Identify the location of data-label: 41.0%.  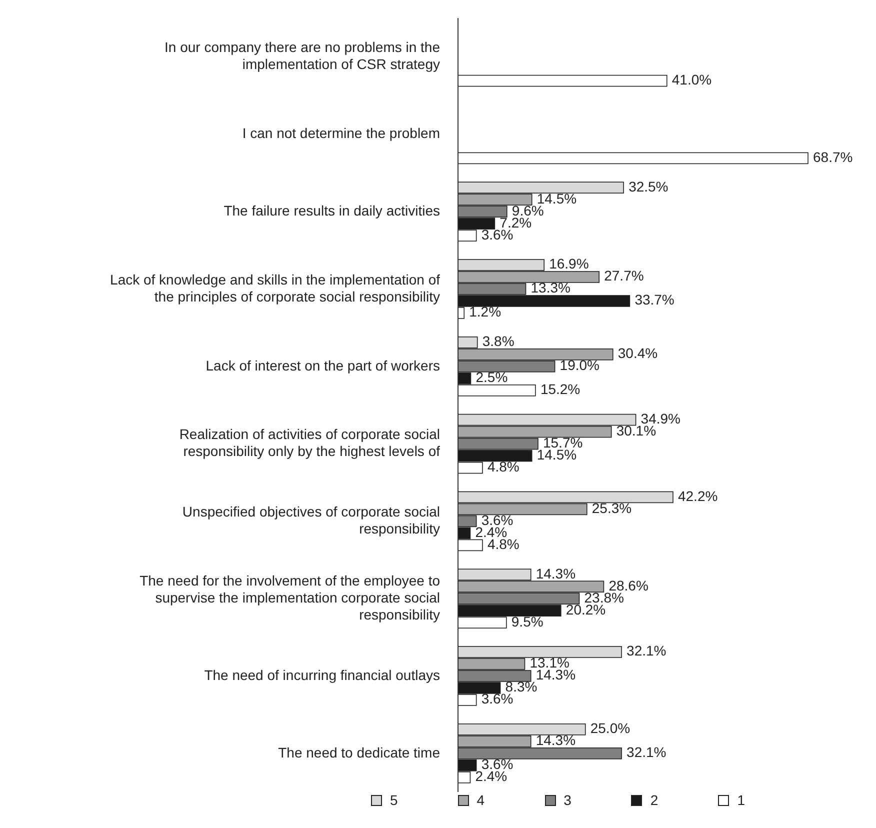
(692, 79).